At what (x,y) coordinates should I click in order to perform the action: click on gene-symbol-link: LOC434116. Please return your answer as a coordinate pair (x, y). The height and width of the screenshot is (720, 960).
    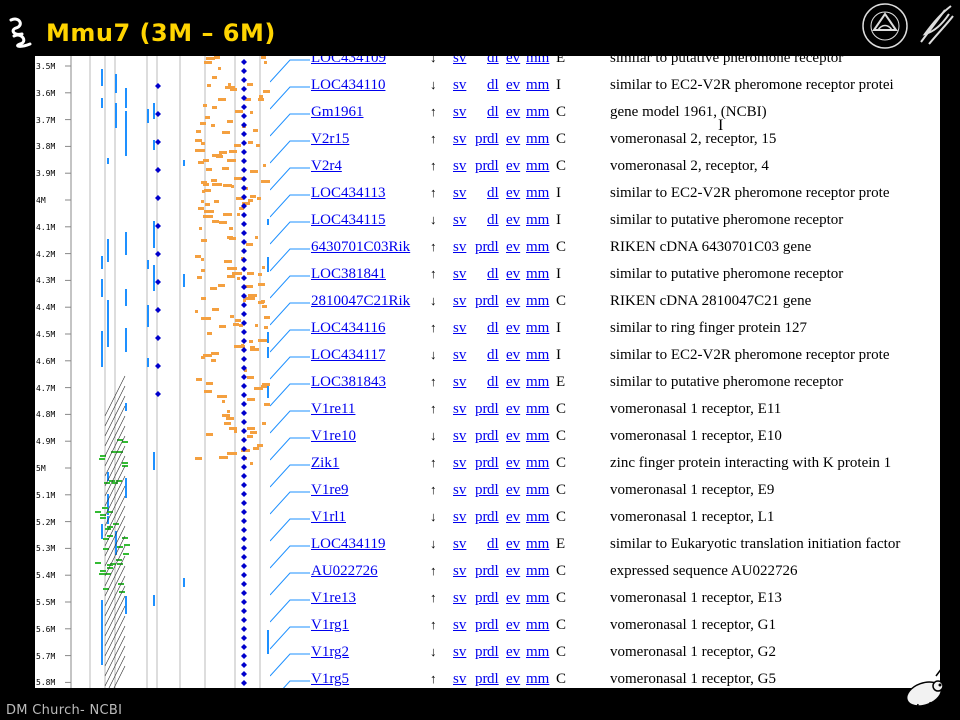
    Looking at the image, I should click on (348, 328).